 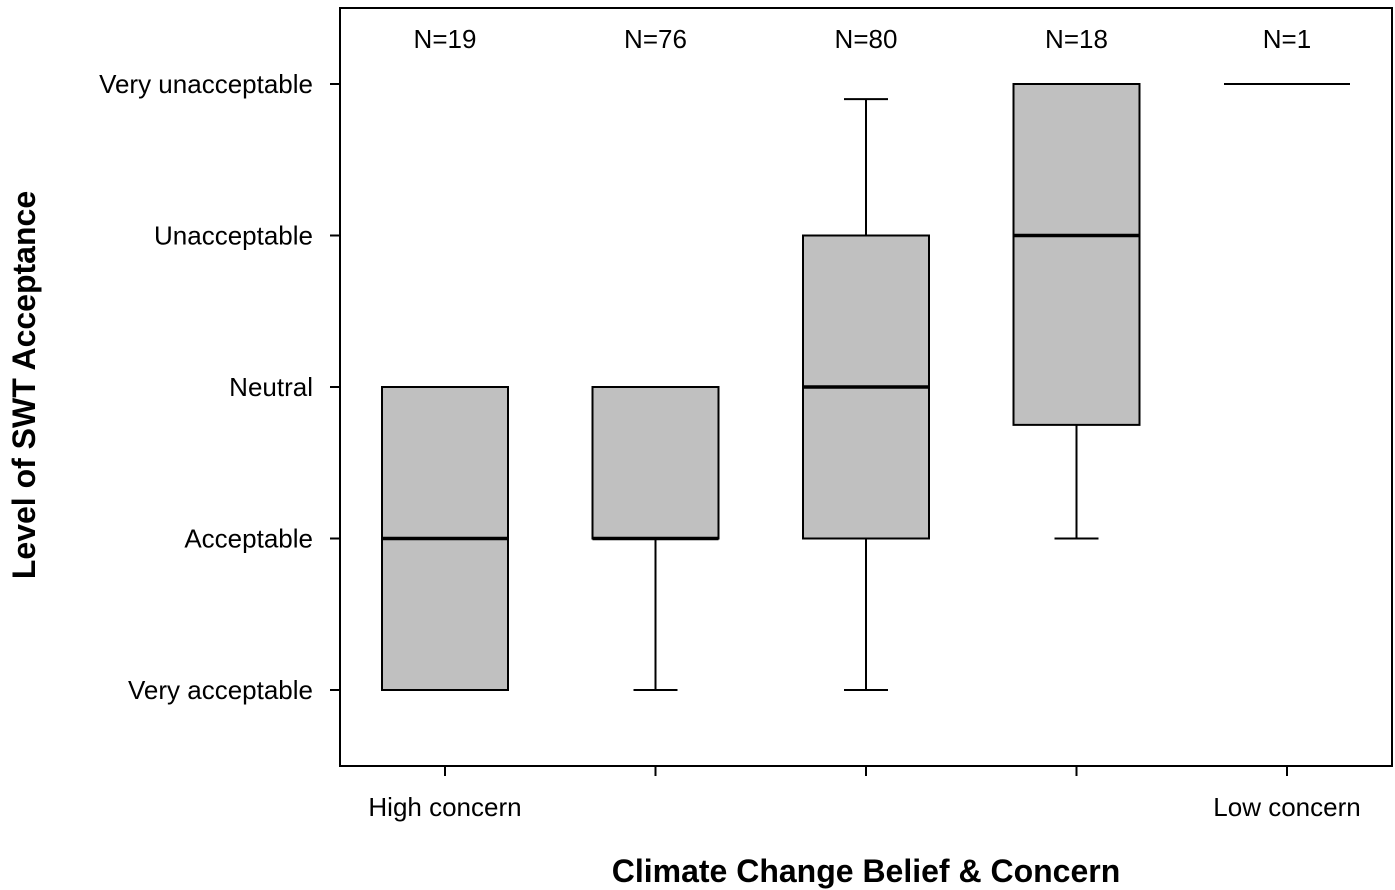 What do you see at coordinates (445, 39) in the screenshot?
I see `n-label-0: N=19` at bounding box center [445, 39].